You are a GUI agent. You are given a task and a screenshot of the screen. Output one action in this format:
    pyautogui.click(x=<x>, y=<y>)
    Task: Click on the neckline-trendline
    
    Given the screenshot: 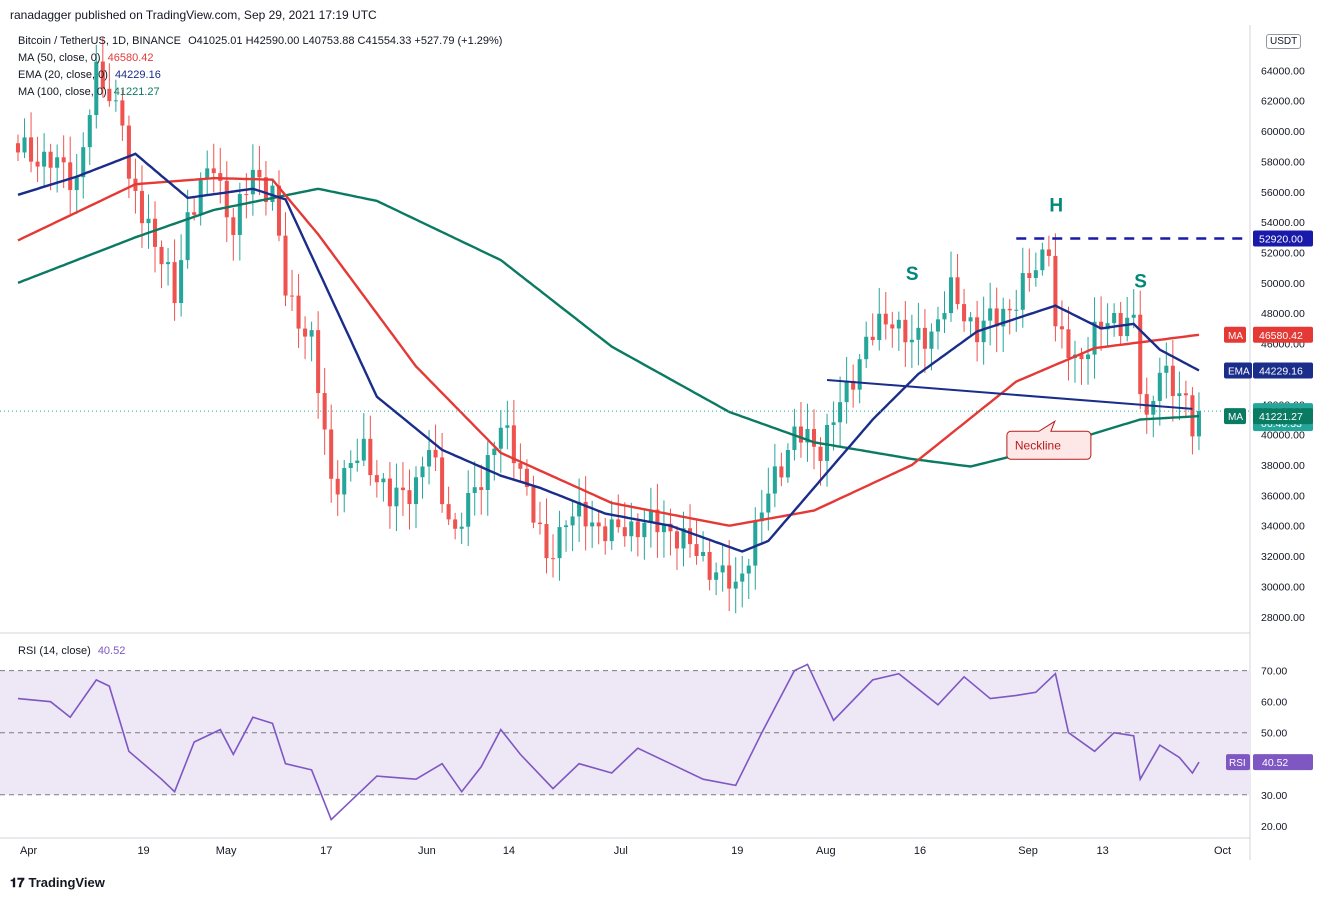 What is the action you would take?
    pyautogui.click(x=1009, y=394)
    